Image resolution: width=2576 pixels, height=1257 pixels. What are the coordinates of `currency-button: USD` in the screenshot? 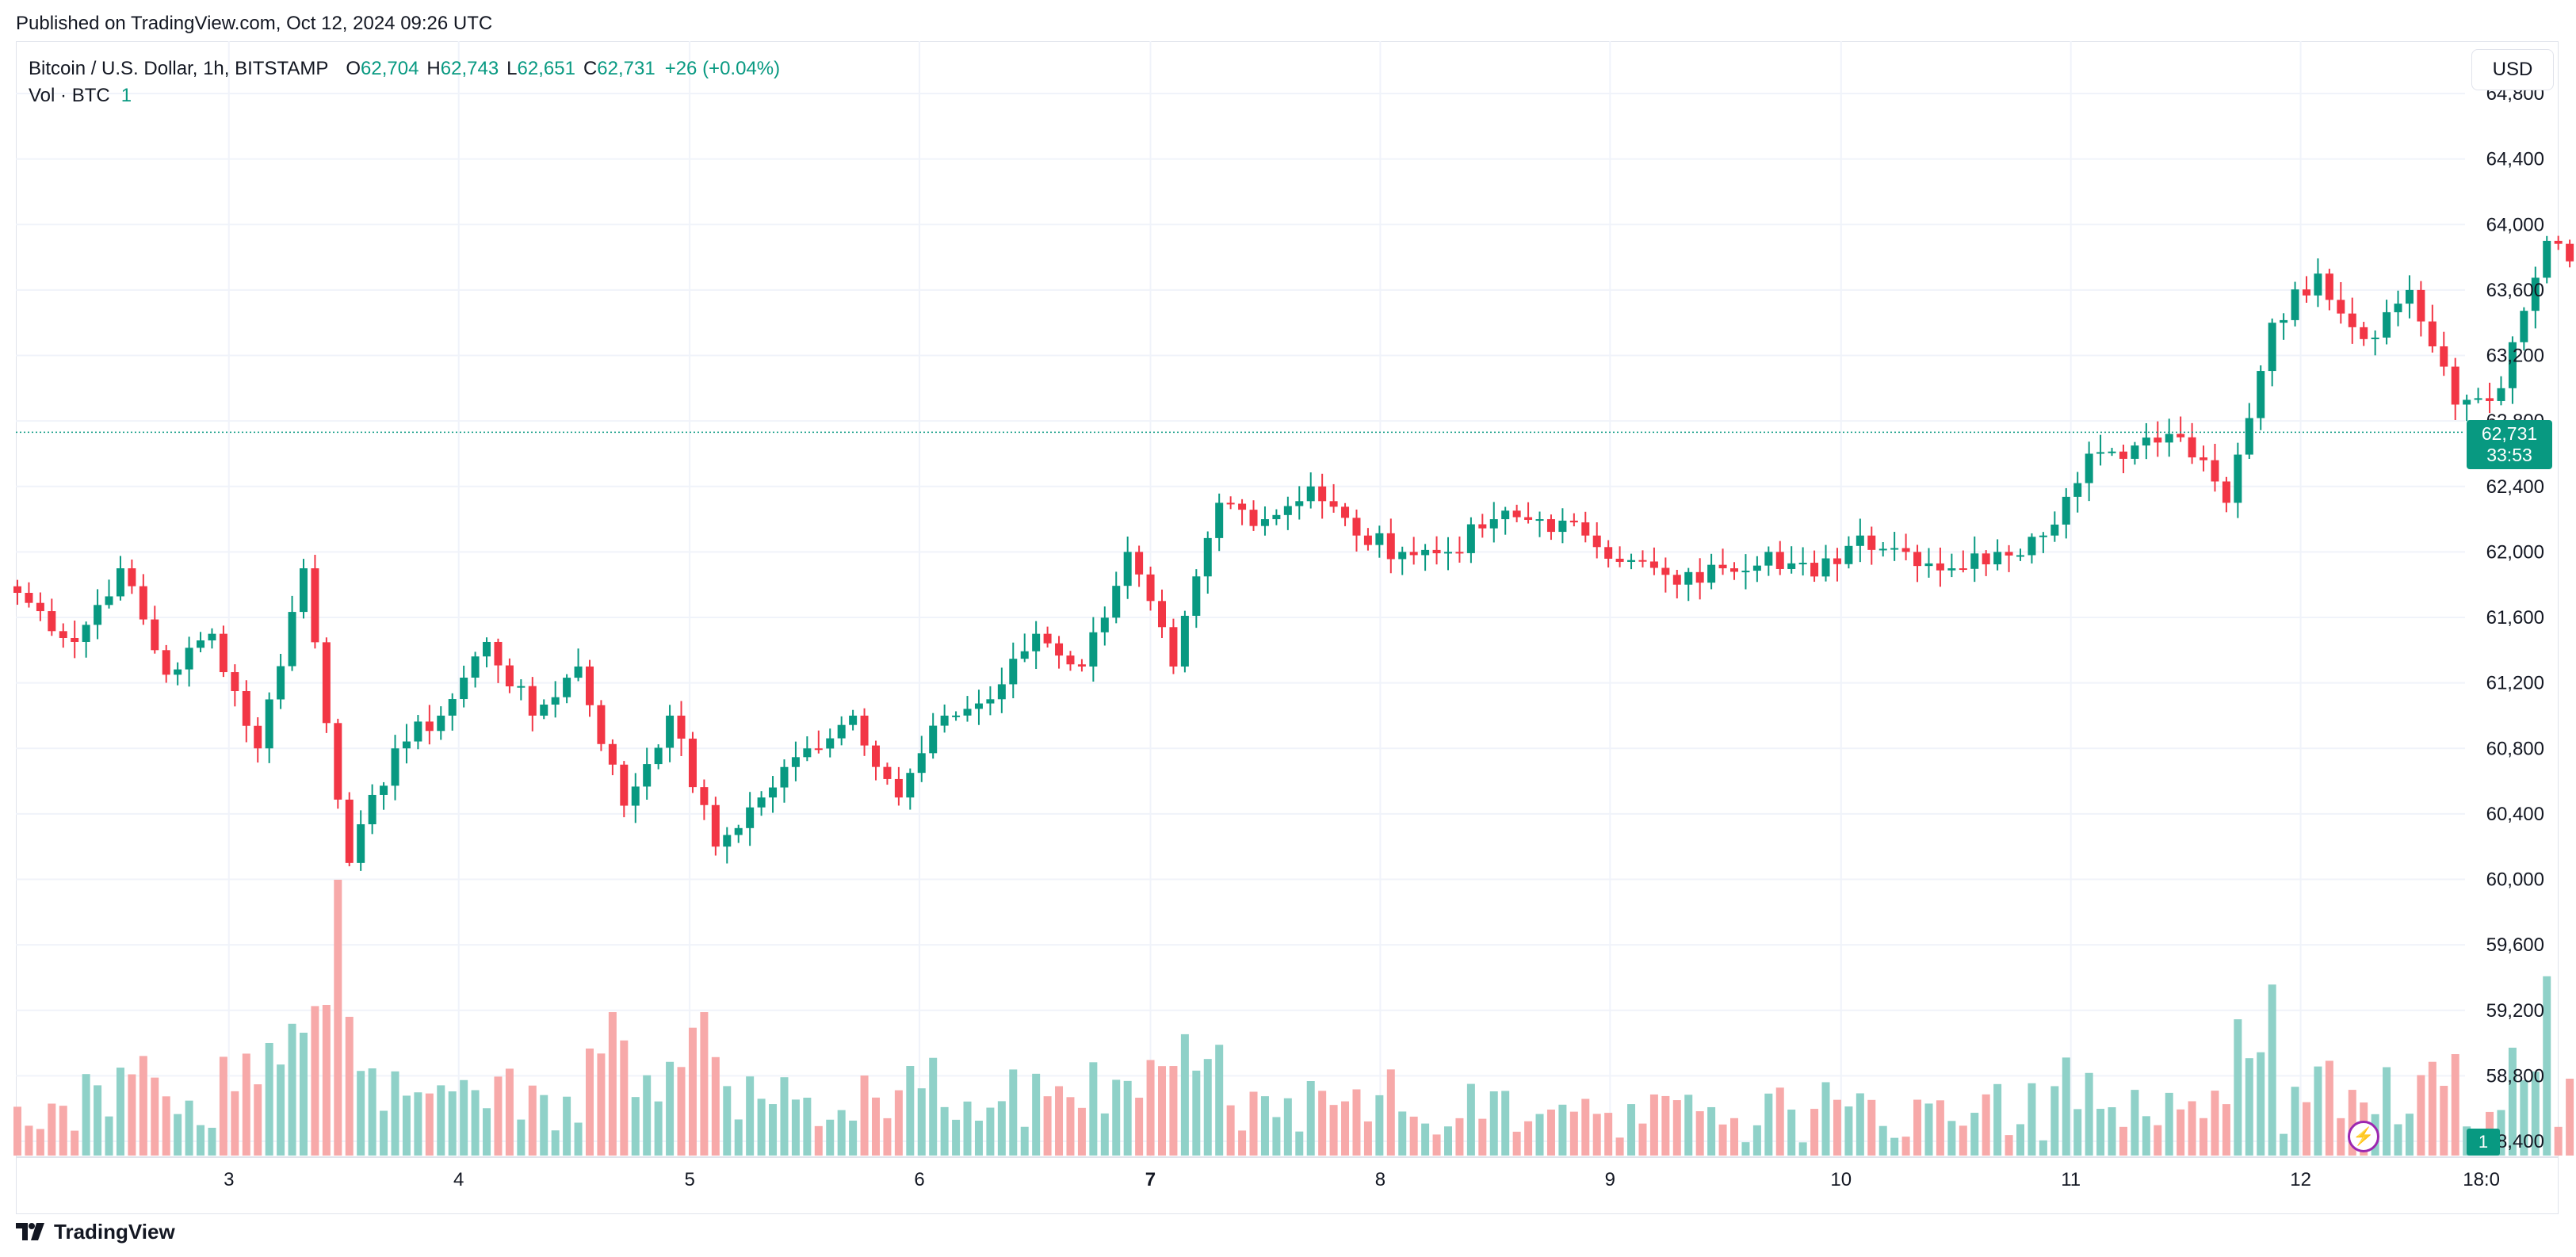 It's located at (2512, 69).